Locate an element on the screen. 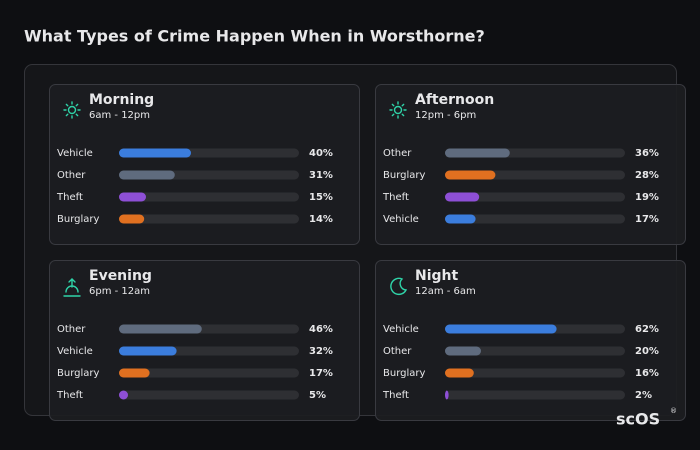 This screenshot has width=700, height=450. sunrise-icon is located at coordinates (72, 287).